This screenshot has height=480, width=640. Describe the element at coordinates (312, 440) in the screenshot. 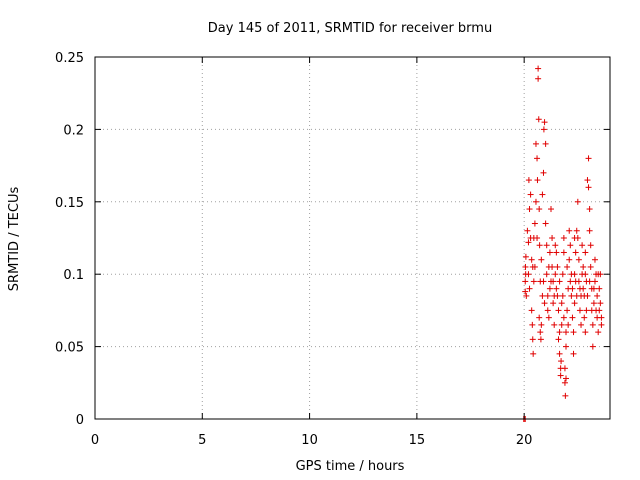

I see `x-tick-labels: 0 5 10 15 20` at that location.